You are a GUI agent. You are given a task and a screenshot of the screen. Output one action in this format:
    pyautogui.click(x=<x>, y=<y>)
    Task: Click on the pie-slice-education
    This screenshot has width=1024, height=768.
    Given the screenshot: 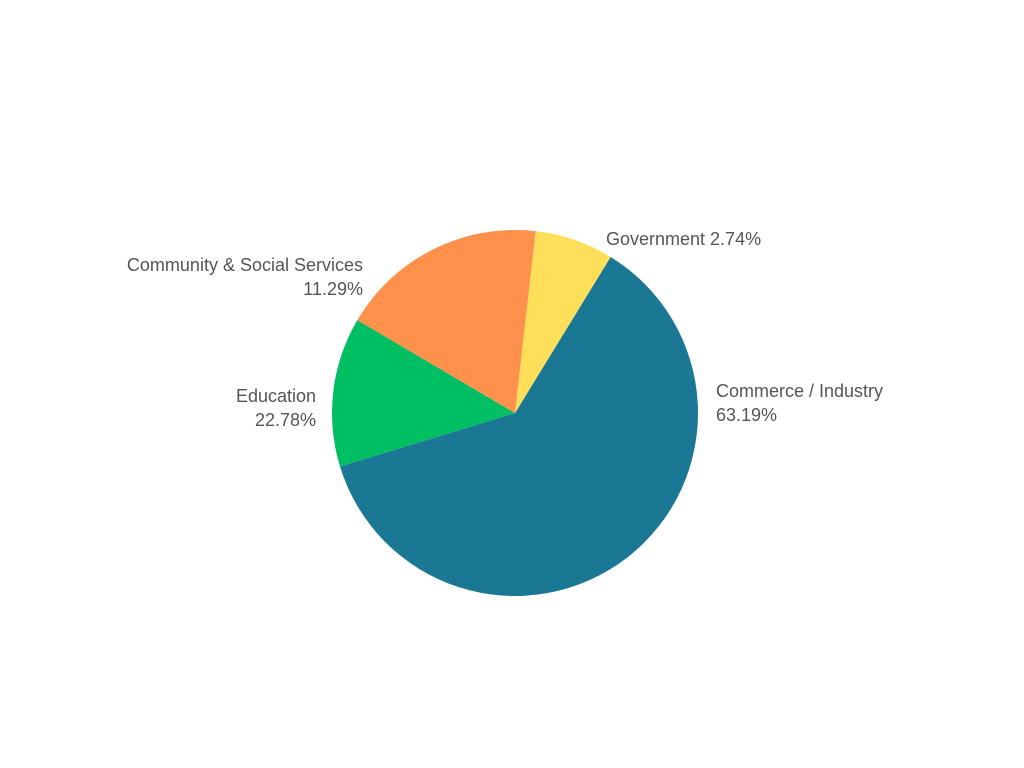 What is the action you would take?
    pyautogui.click(x=423, y=393)
    